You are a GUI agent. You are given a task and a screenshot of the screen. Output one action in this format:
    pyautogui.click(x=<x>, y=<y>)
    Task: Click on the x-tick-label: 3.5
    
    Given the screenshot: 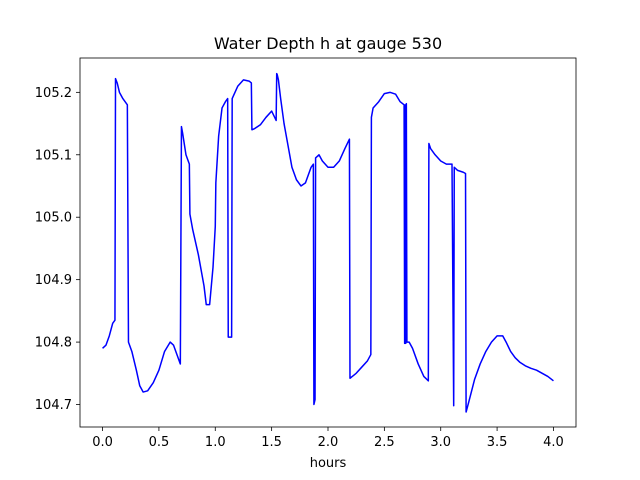 What is the action you would take?
    pyautogui.click(x=497, y=442)
    